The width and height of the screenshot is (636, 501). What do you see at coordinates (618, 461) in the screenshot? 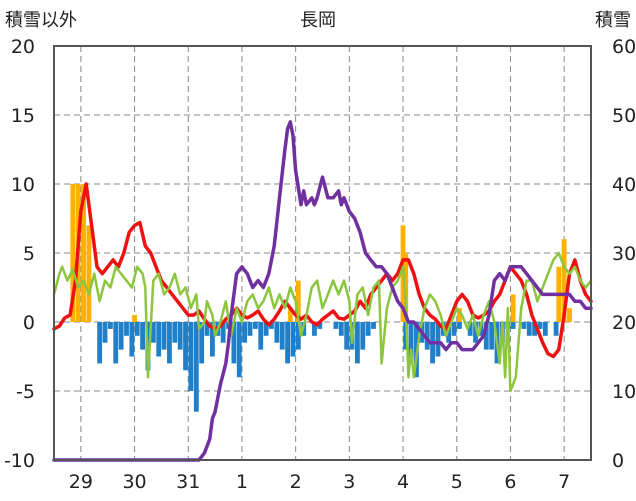
I see `right-tick-label: 0` at bounding box center [618, 461].